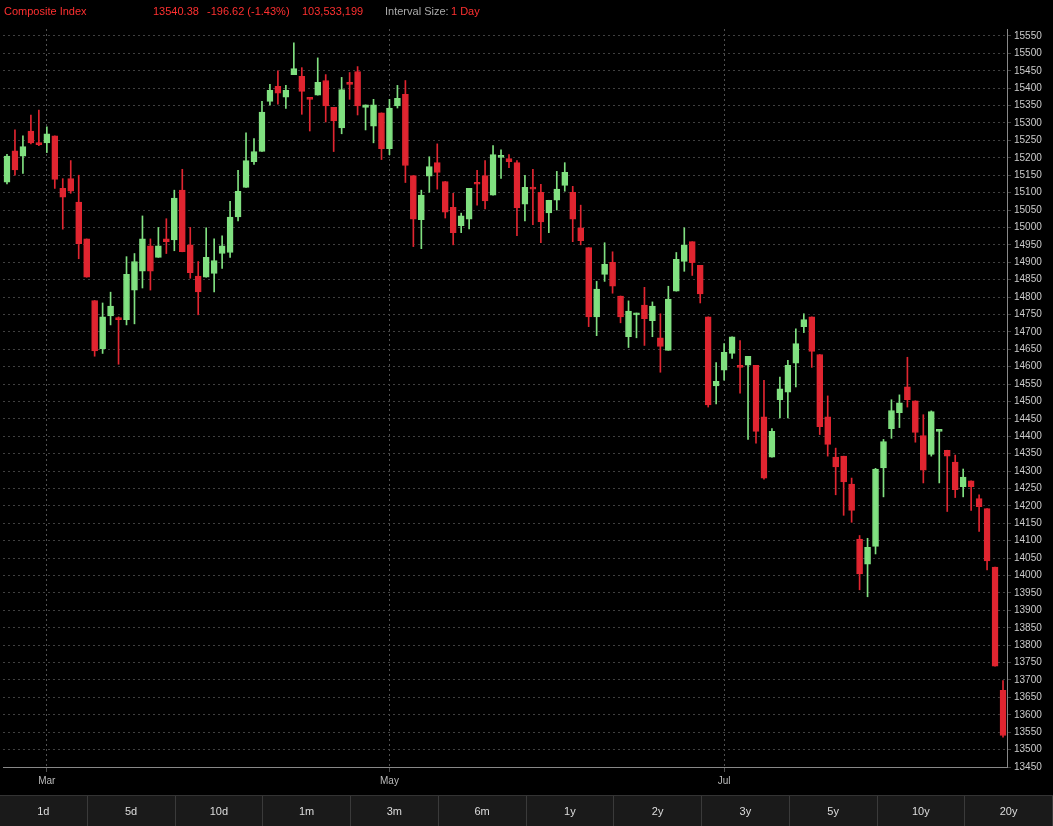 This screenshot has width=1053, height=826. Describe the element at coordinates (658, 811) in the screenshot. I see `text: 2y` at that location.